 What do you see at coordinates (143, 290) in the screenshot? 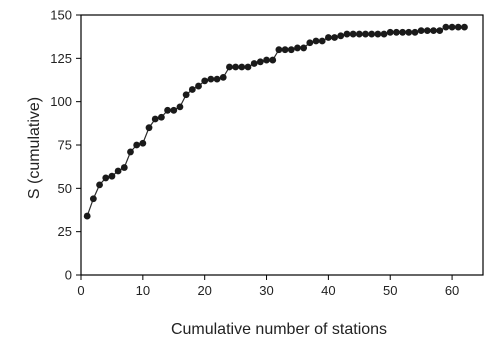
I see `x-tick-label: 10` at bounding box center [143, 290].